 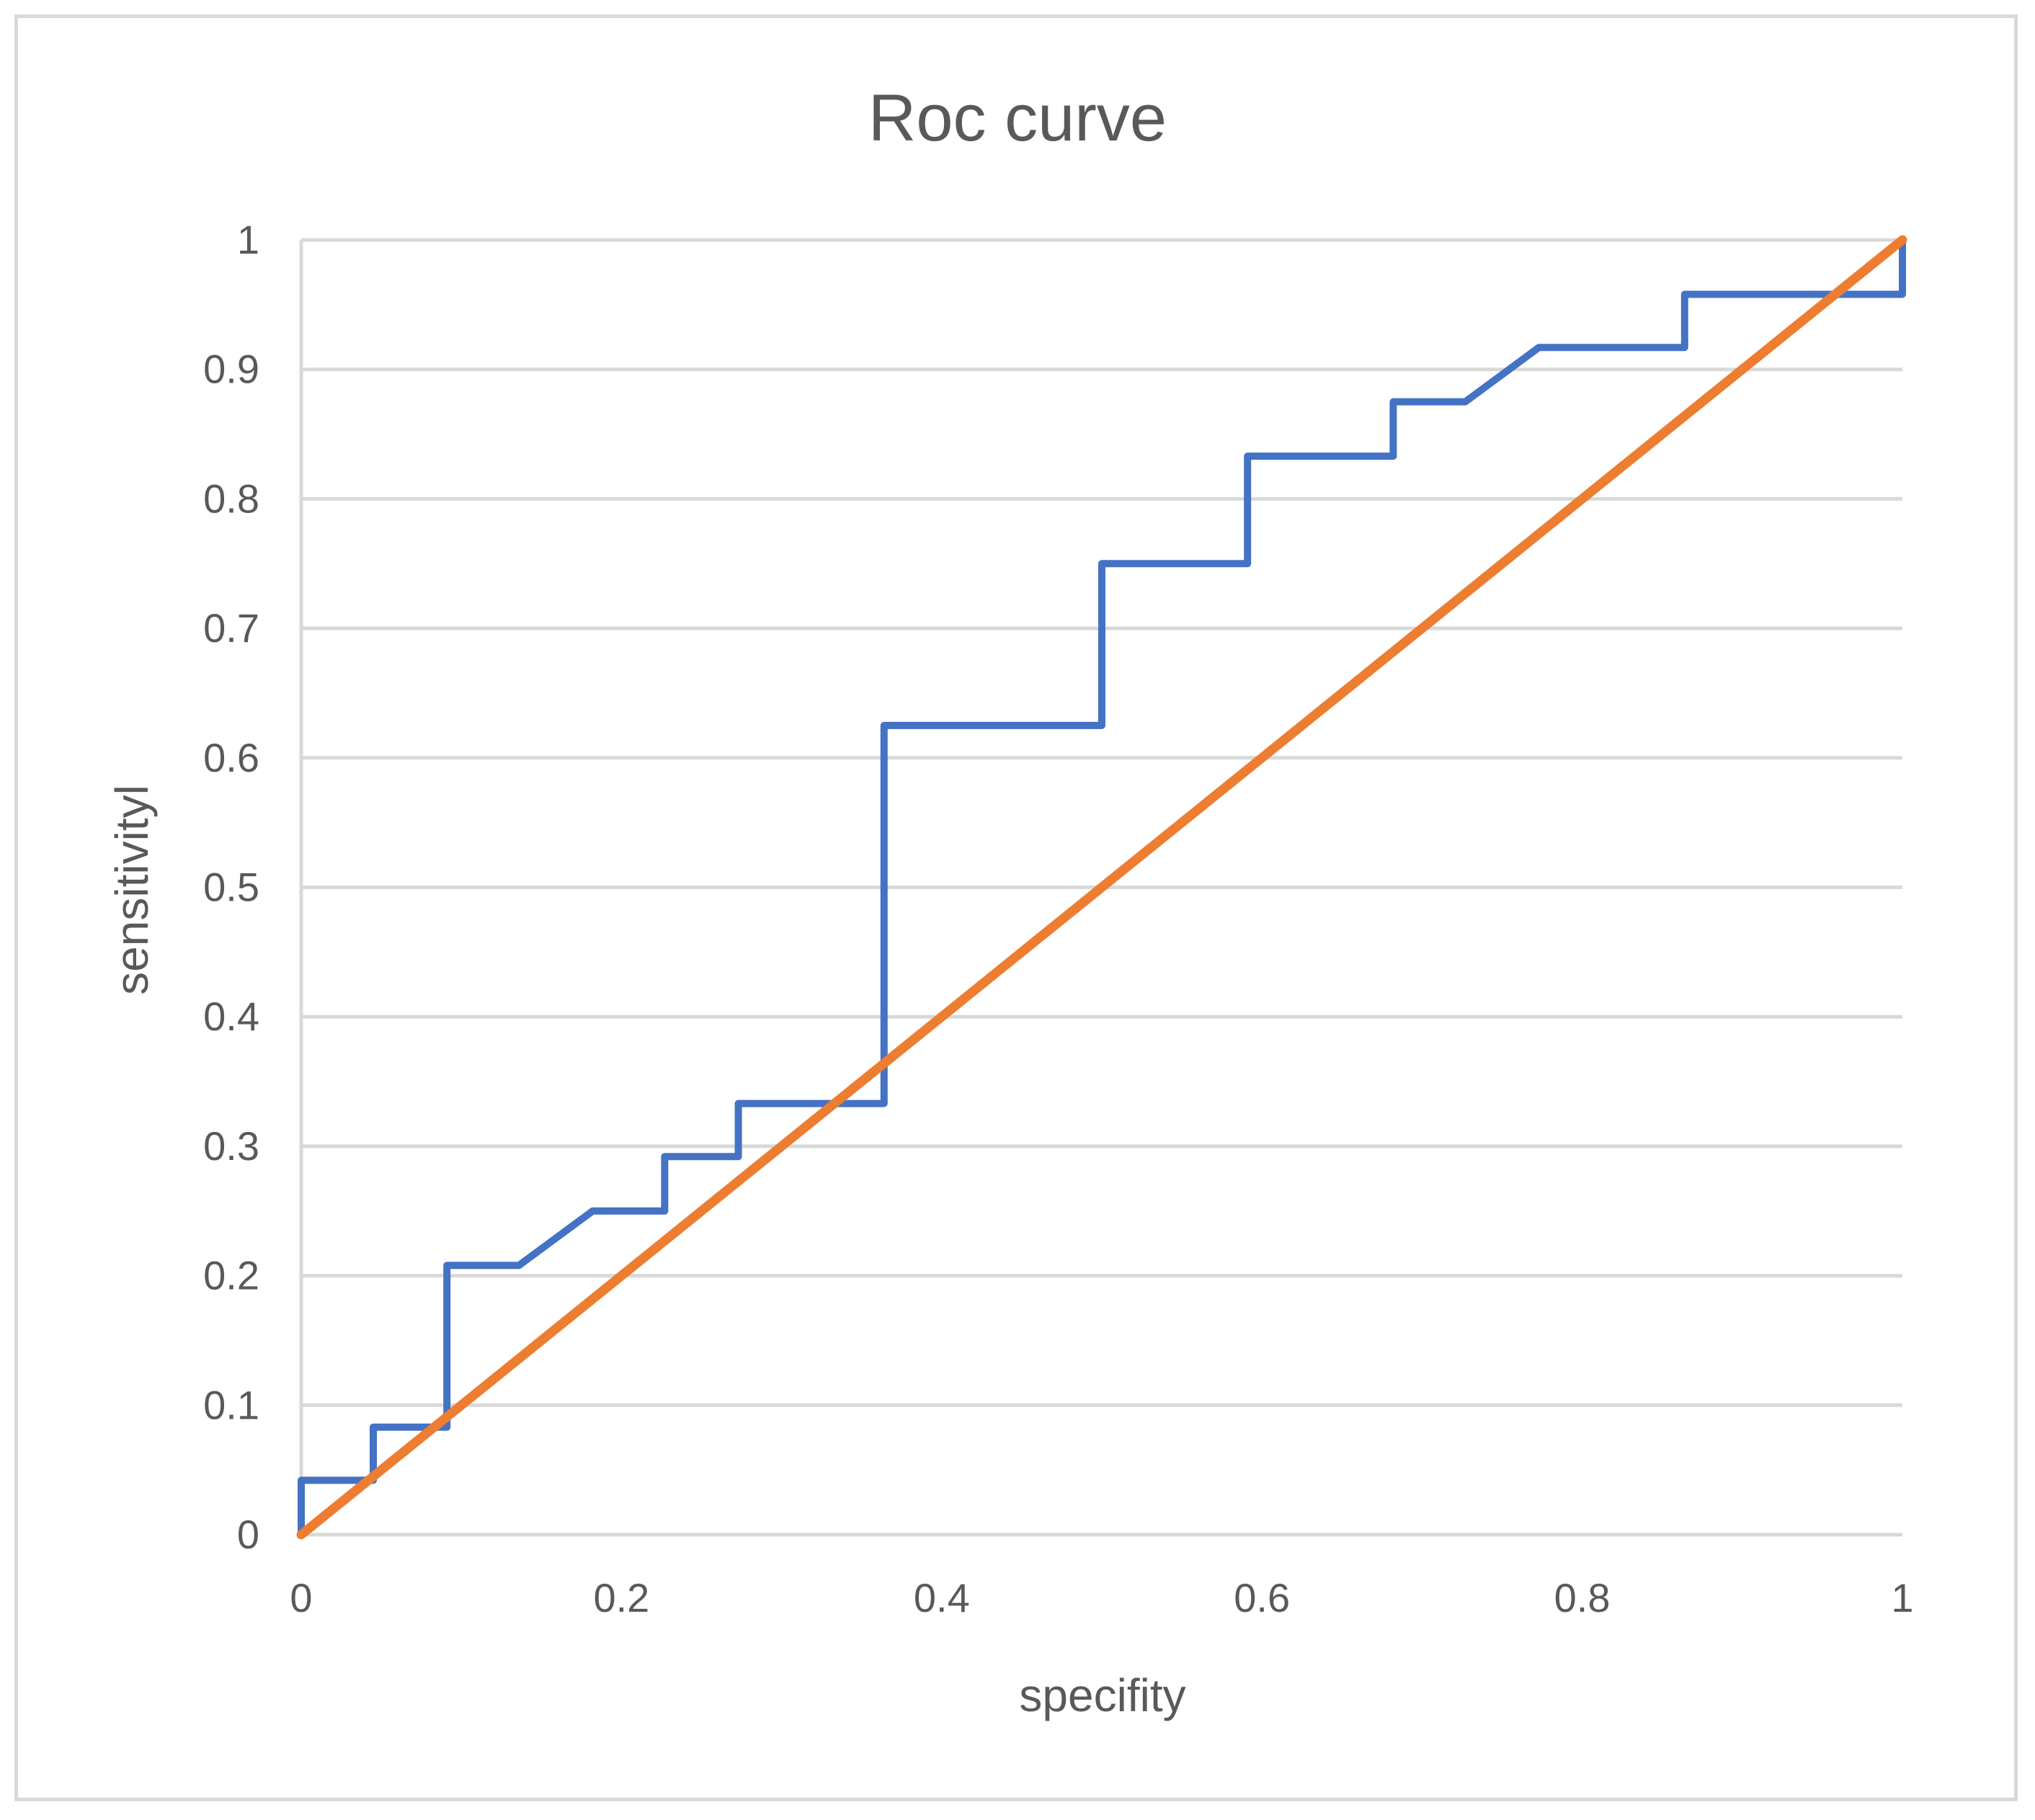 I want to click on x-tick-label: 0.4, so click(x=942, y=1597).